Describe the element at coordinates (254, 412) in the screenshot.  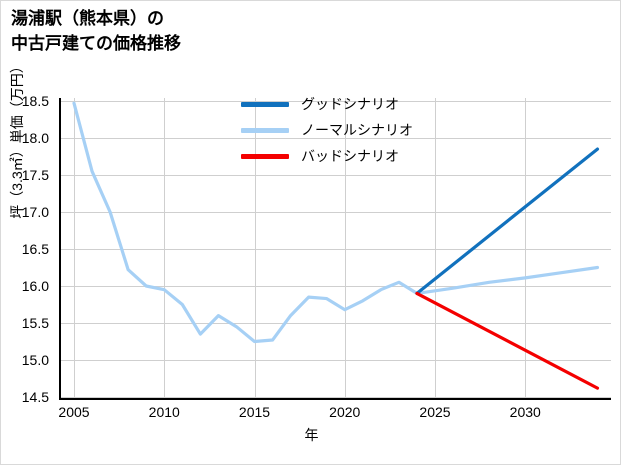
I see `x-tick-label: 2015` at that location.